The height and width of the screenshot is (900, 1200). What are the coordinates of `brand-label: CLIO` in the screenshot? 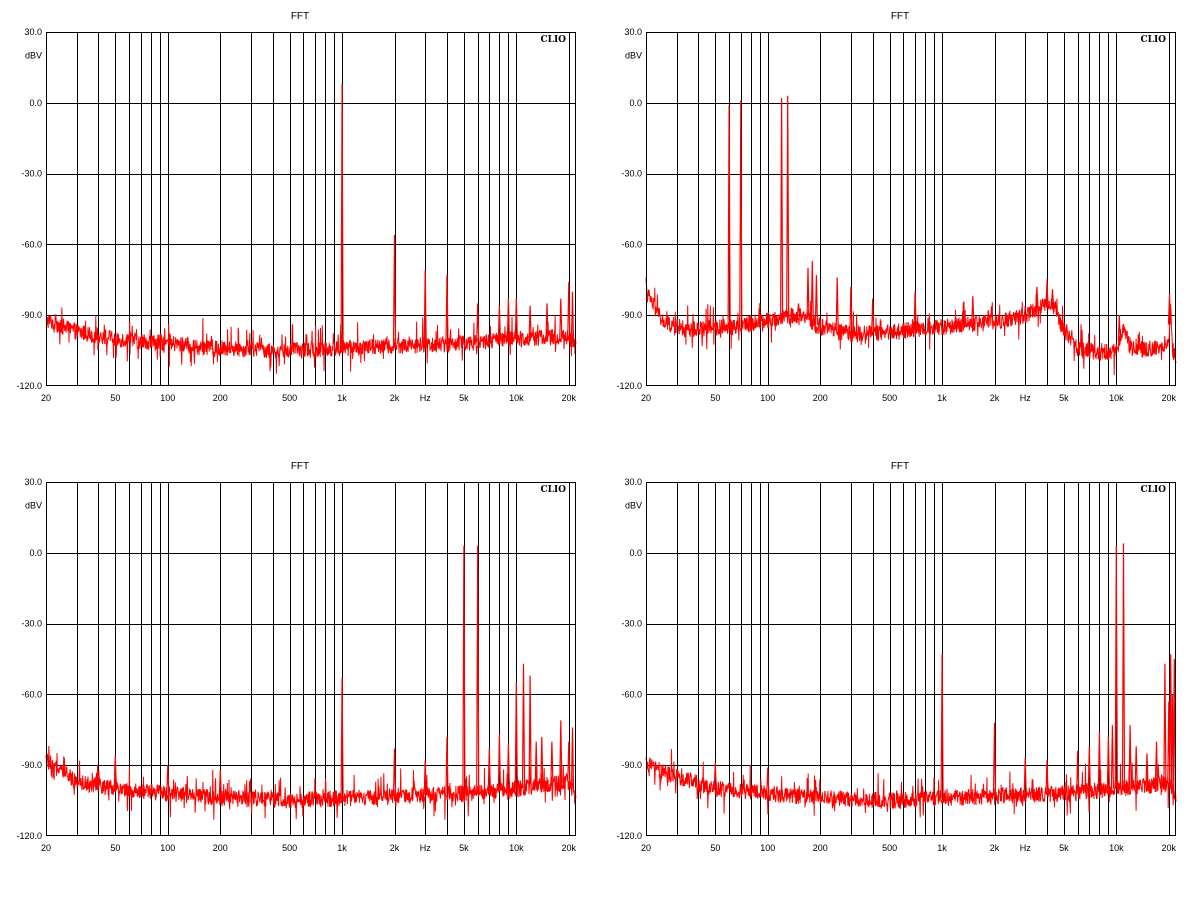 It's located at (1153, 40).